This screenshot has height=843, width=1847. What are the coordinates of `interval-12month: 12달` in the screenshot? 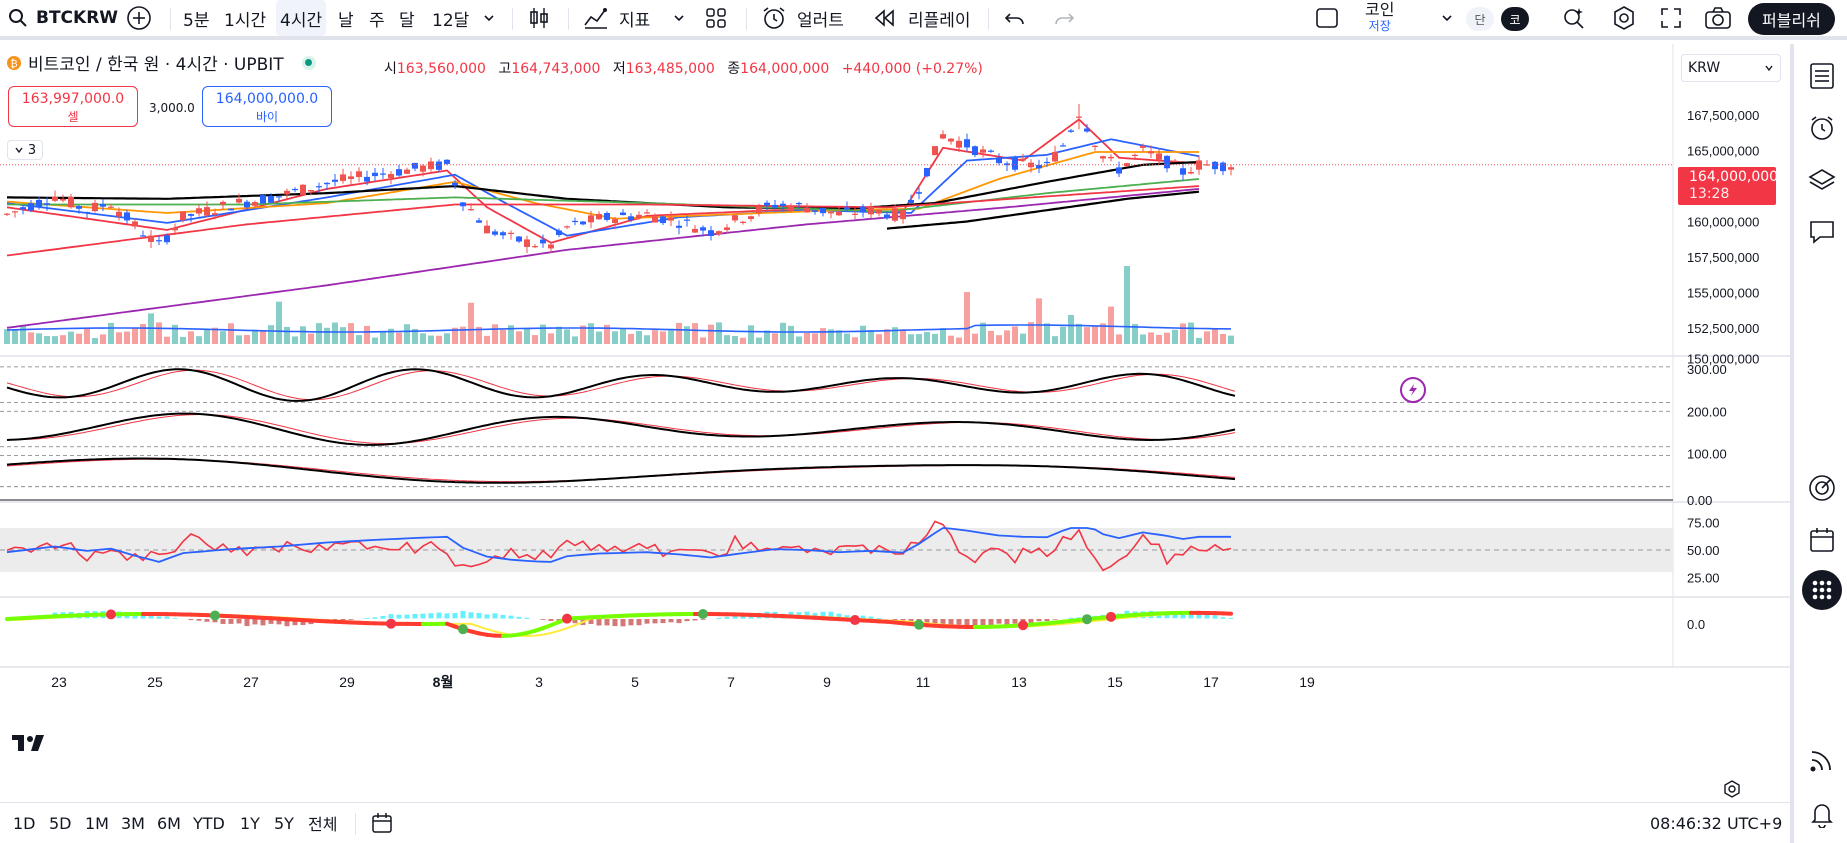 It's located at (450, 18).